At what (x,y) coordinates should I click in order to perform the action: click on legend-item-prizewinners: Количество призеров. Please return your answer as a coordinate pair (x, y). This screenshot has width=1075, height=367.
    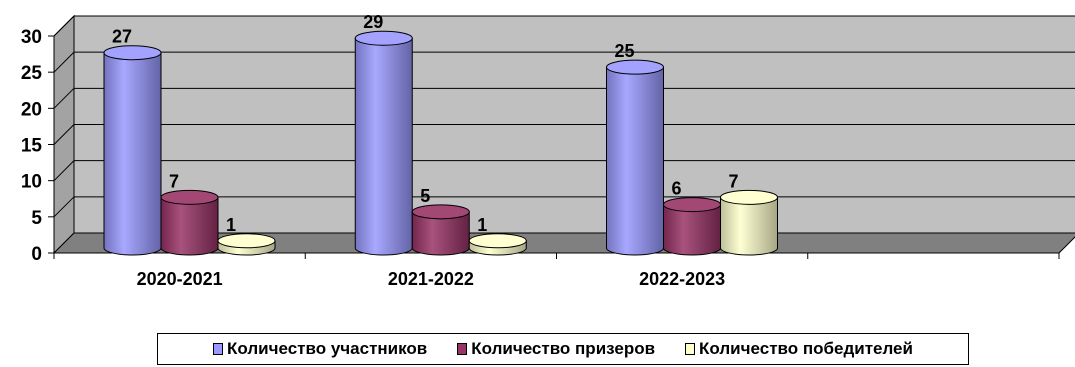
    Looking at the image, I should click on (556, 349).